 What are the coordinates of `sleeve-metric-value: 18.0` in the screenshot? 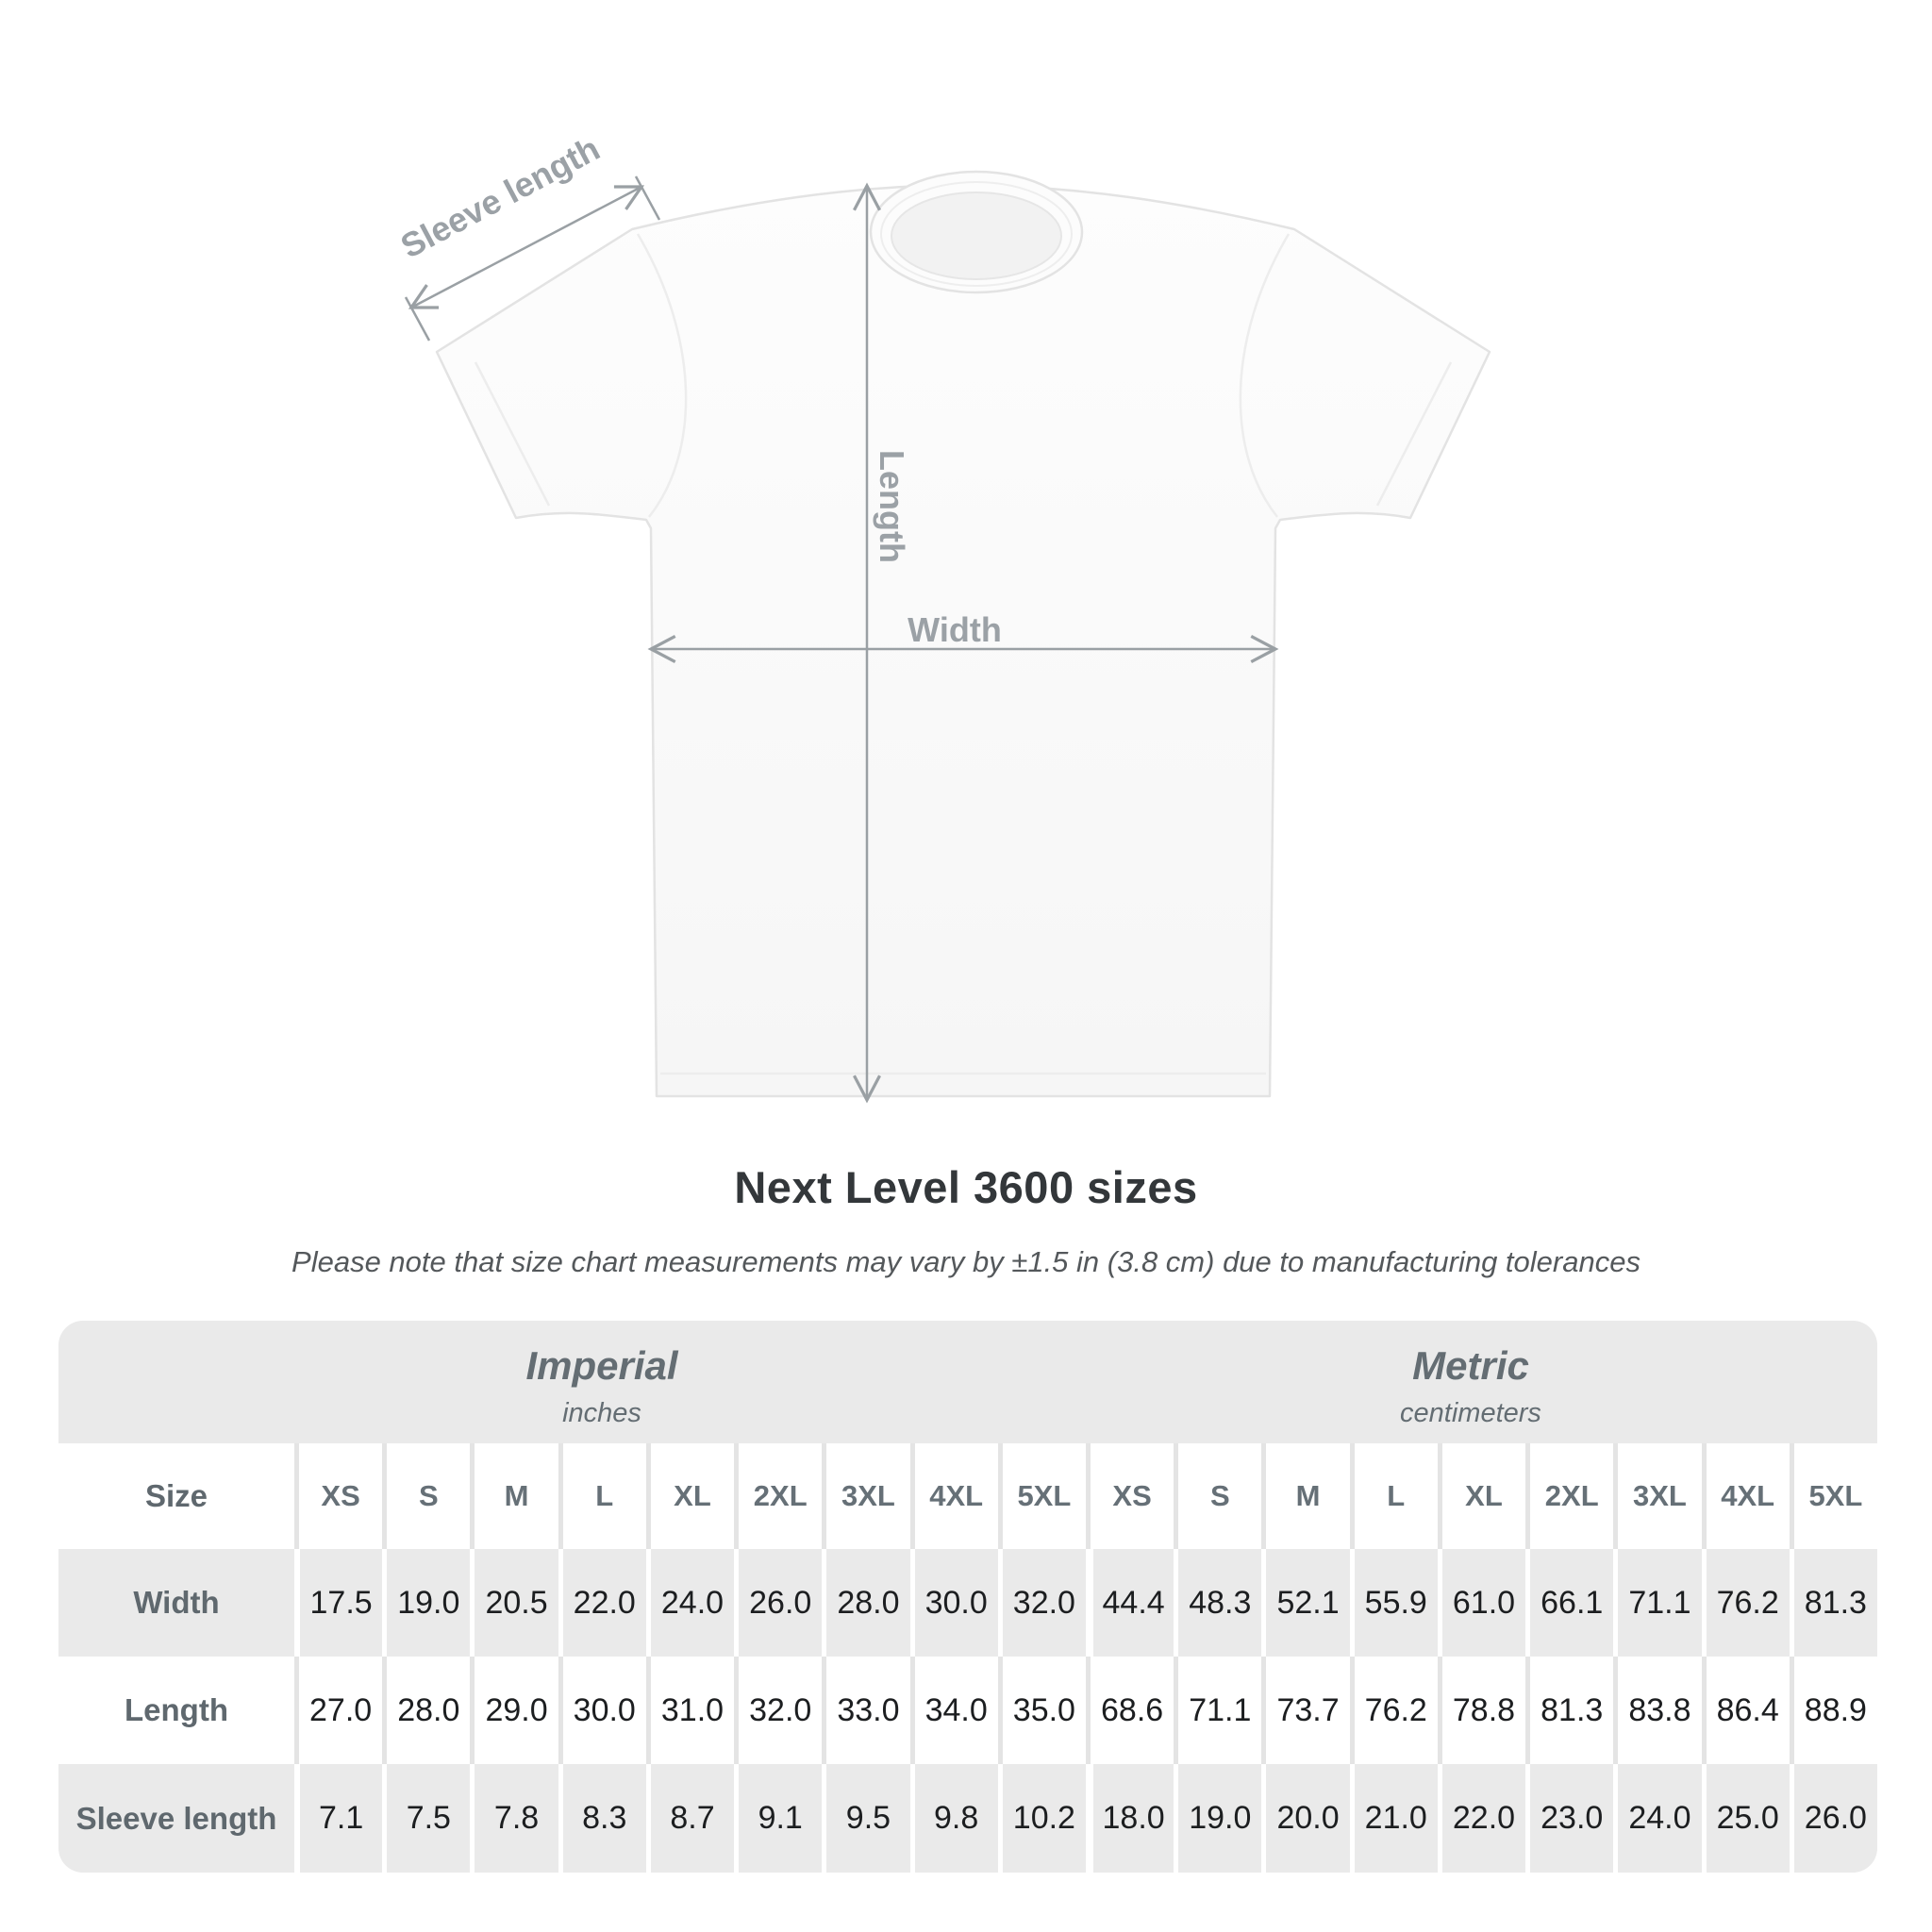 It's located at (1130, 1819).